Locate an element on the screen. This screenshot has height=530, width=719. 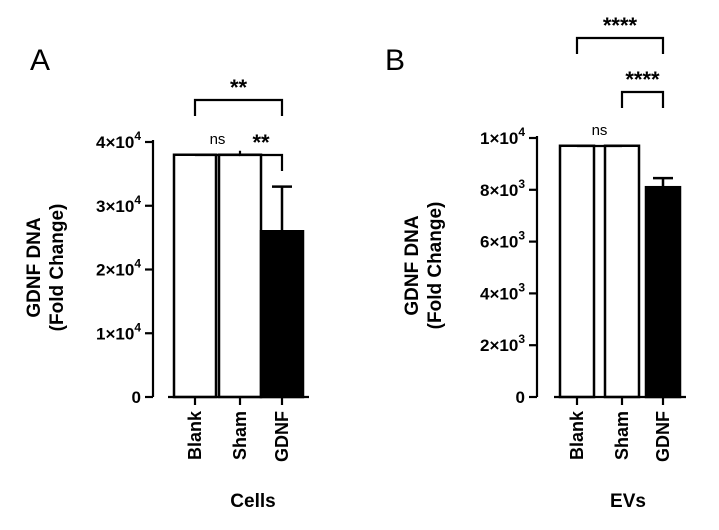
y-tick-label: 4×10³ is located at coordinates (502, 291).